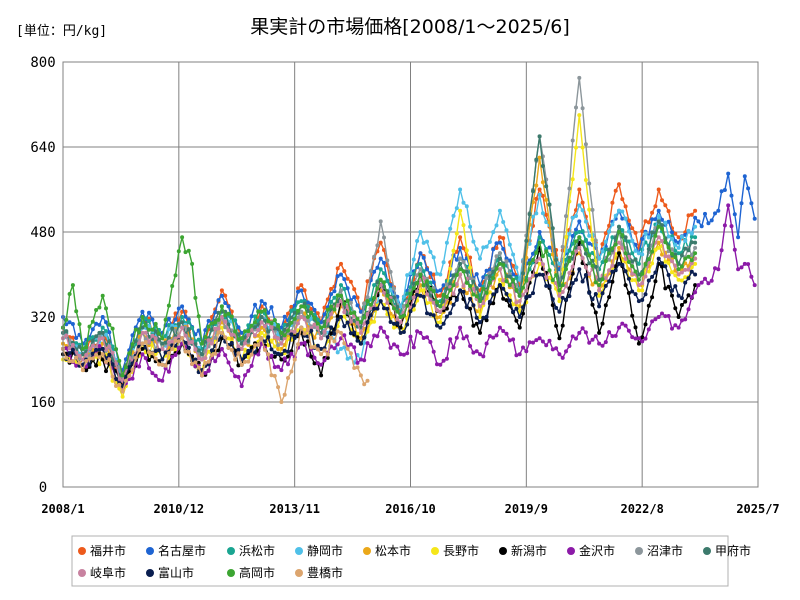 The width and height of the screenshot is (800, 600). I want to click on legend-label: 松本市, so click(393, 550).